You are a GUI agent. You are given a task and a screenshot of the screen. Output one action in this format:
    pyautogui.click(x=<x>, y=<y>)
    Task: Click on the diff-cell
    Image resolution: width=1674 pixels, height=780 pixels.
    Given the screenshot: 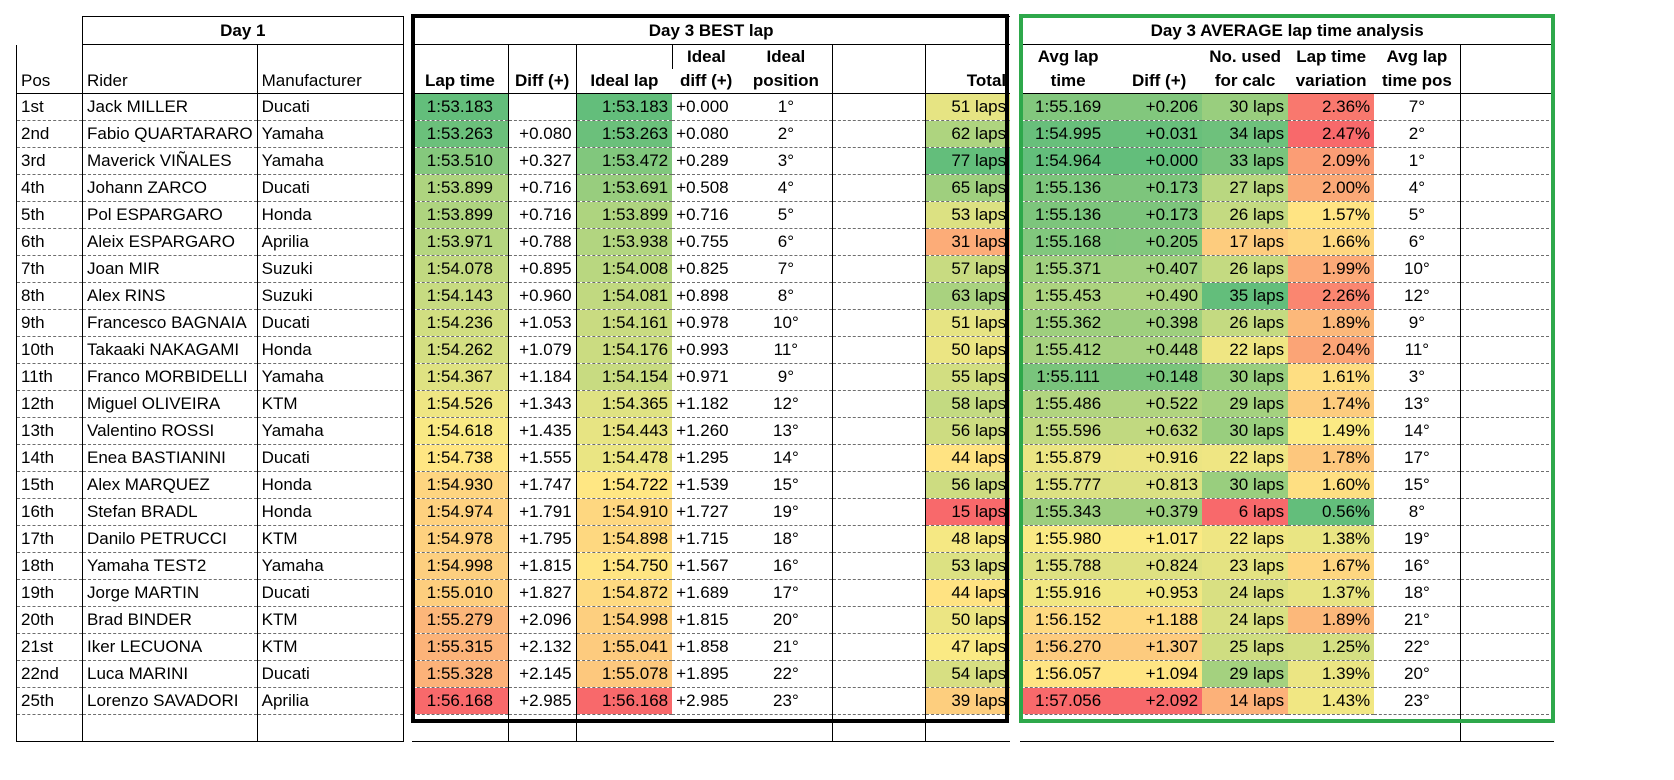 What is the action you would take?
    pyautogui.click(x=542, y=107)
    